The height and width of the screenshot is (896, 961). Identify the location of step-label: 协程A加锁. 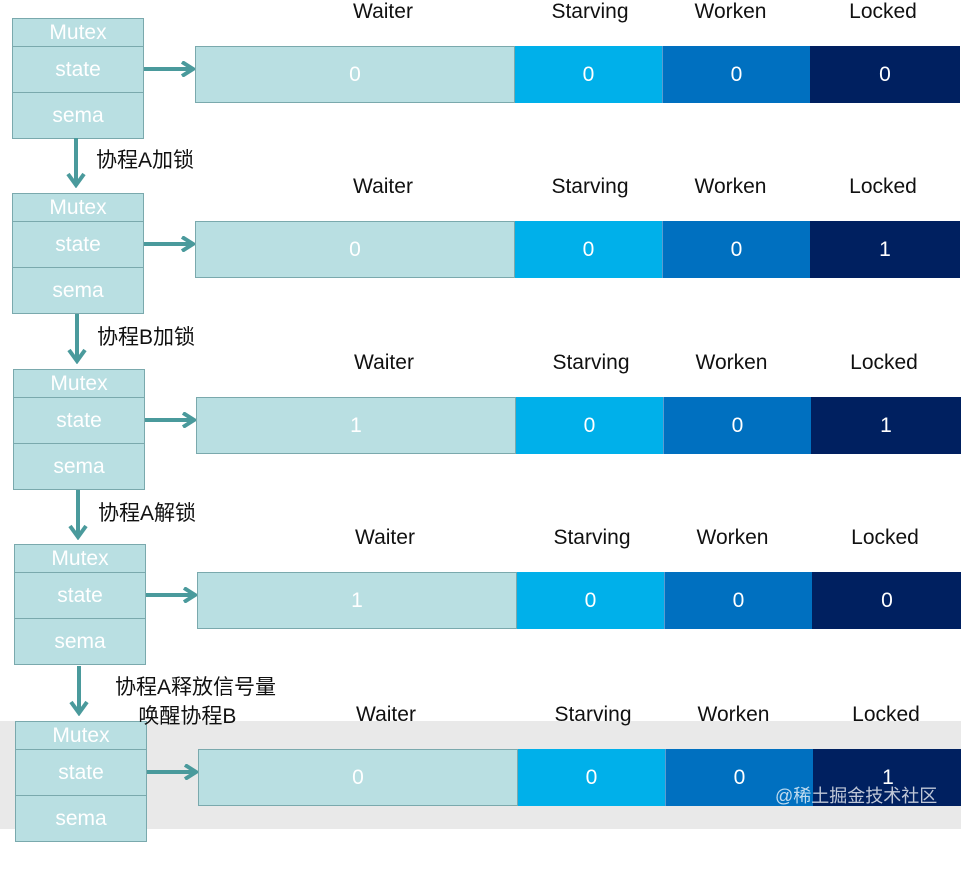
(145, 160).